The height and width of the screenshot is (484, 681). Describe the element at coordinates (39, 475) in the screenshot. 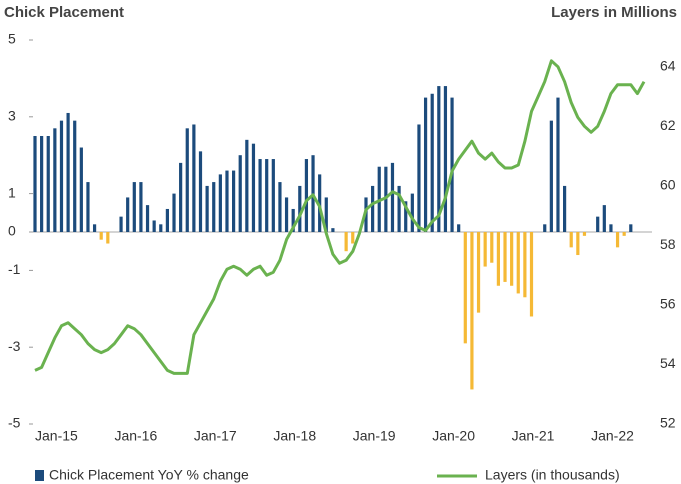

I see `legend-swatch` at that location.